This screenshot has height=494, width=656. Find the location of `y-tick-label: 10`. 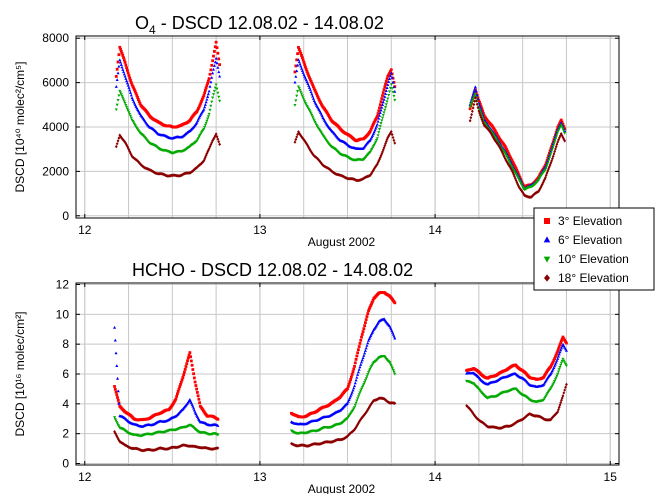

y-tick-label: 10 is located at coordinates (63, 314).